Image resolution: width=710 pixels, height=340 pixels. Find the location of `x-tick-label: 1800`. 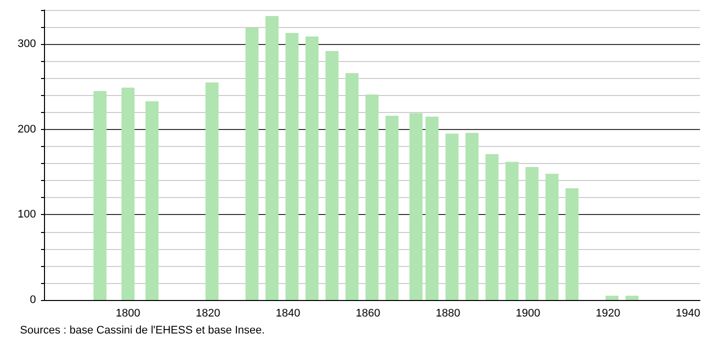

x-tick-label: 1800 is located at coordinates (128, 314).